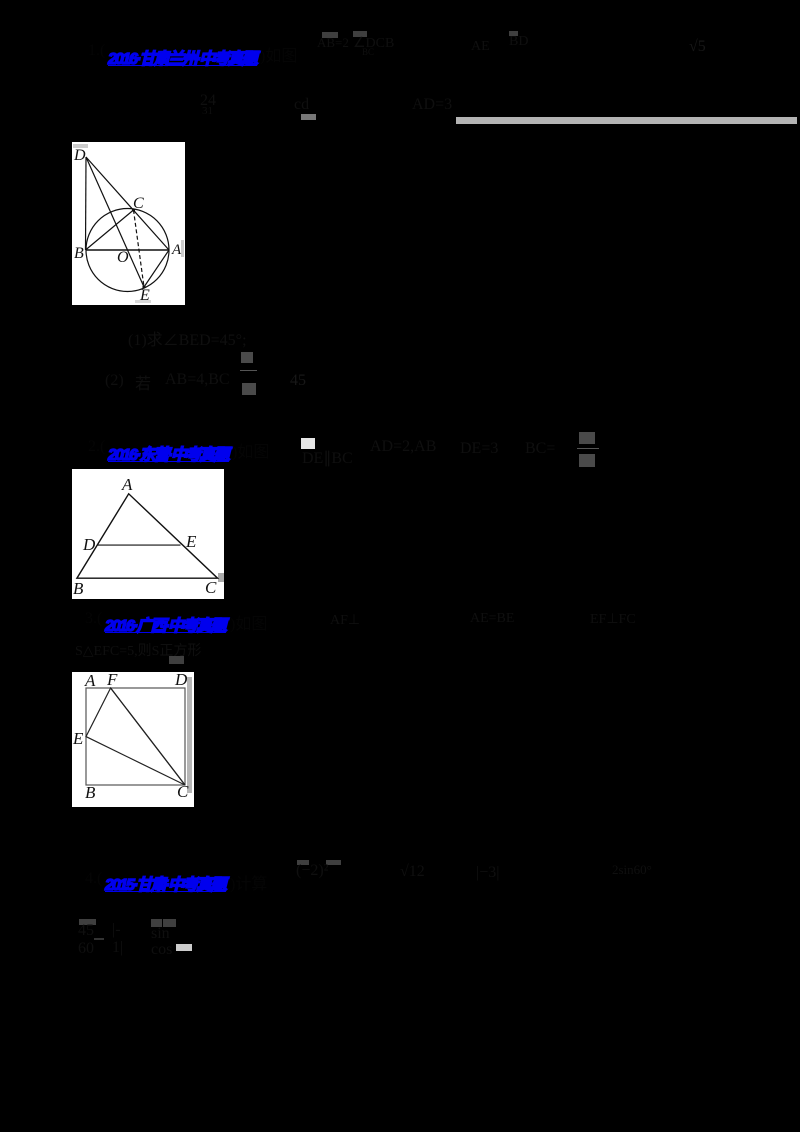  What do you see at coordinates (112, 680) in the screenshot?
I see `svg-text: F` at bounding box center [112, 680].